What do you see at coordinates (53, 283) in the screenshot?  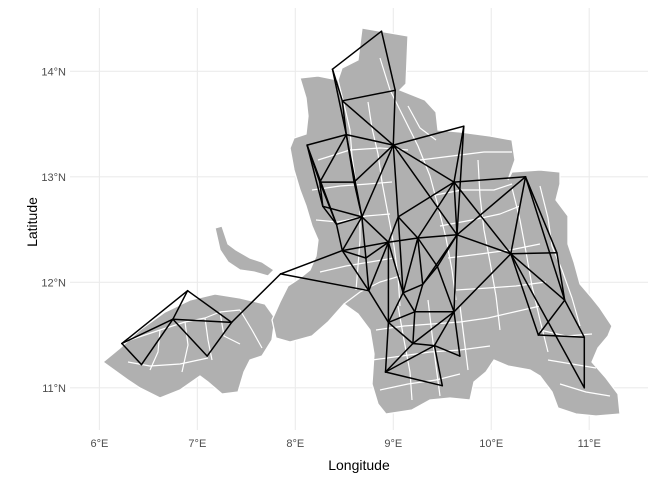 I see `y-tick-label: 12°N` at bounding box center [53, 283].